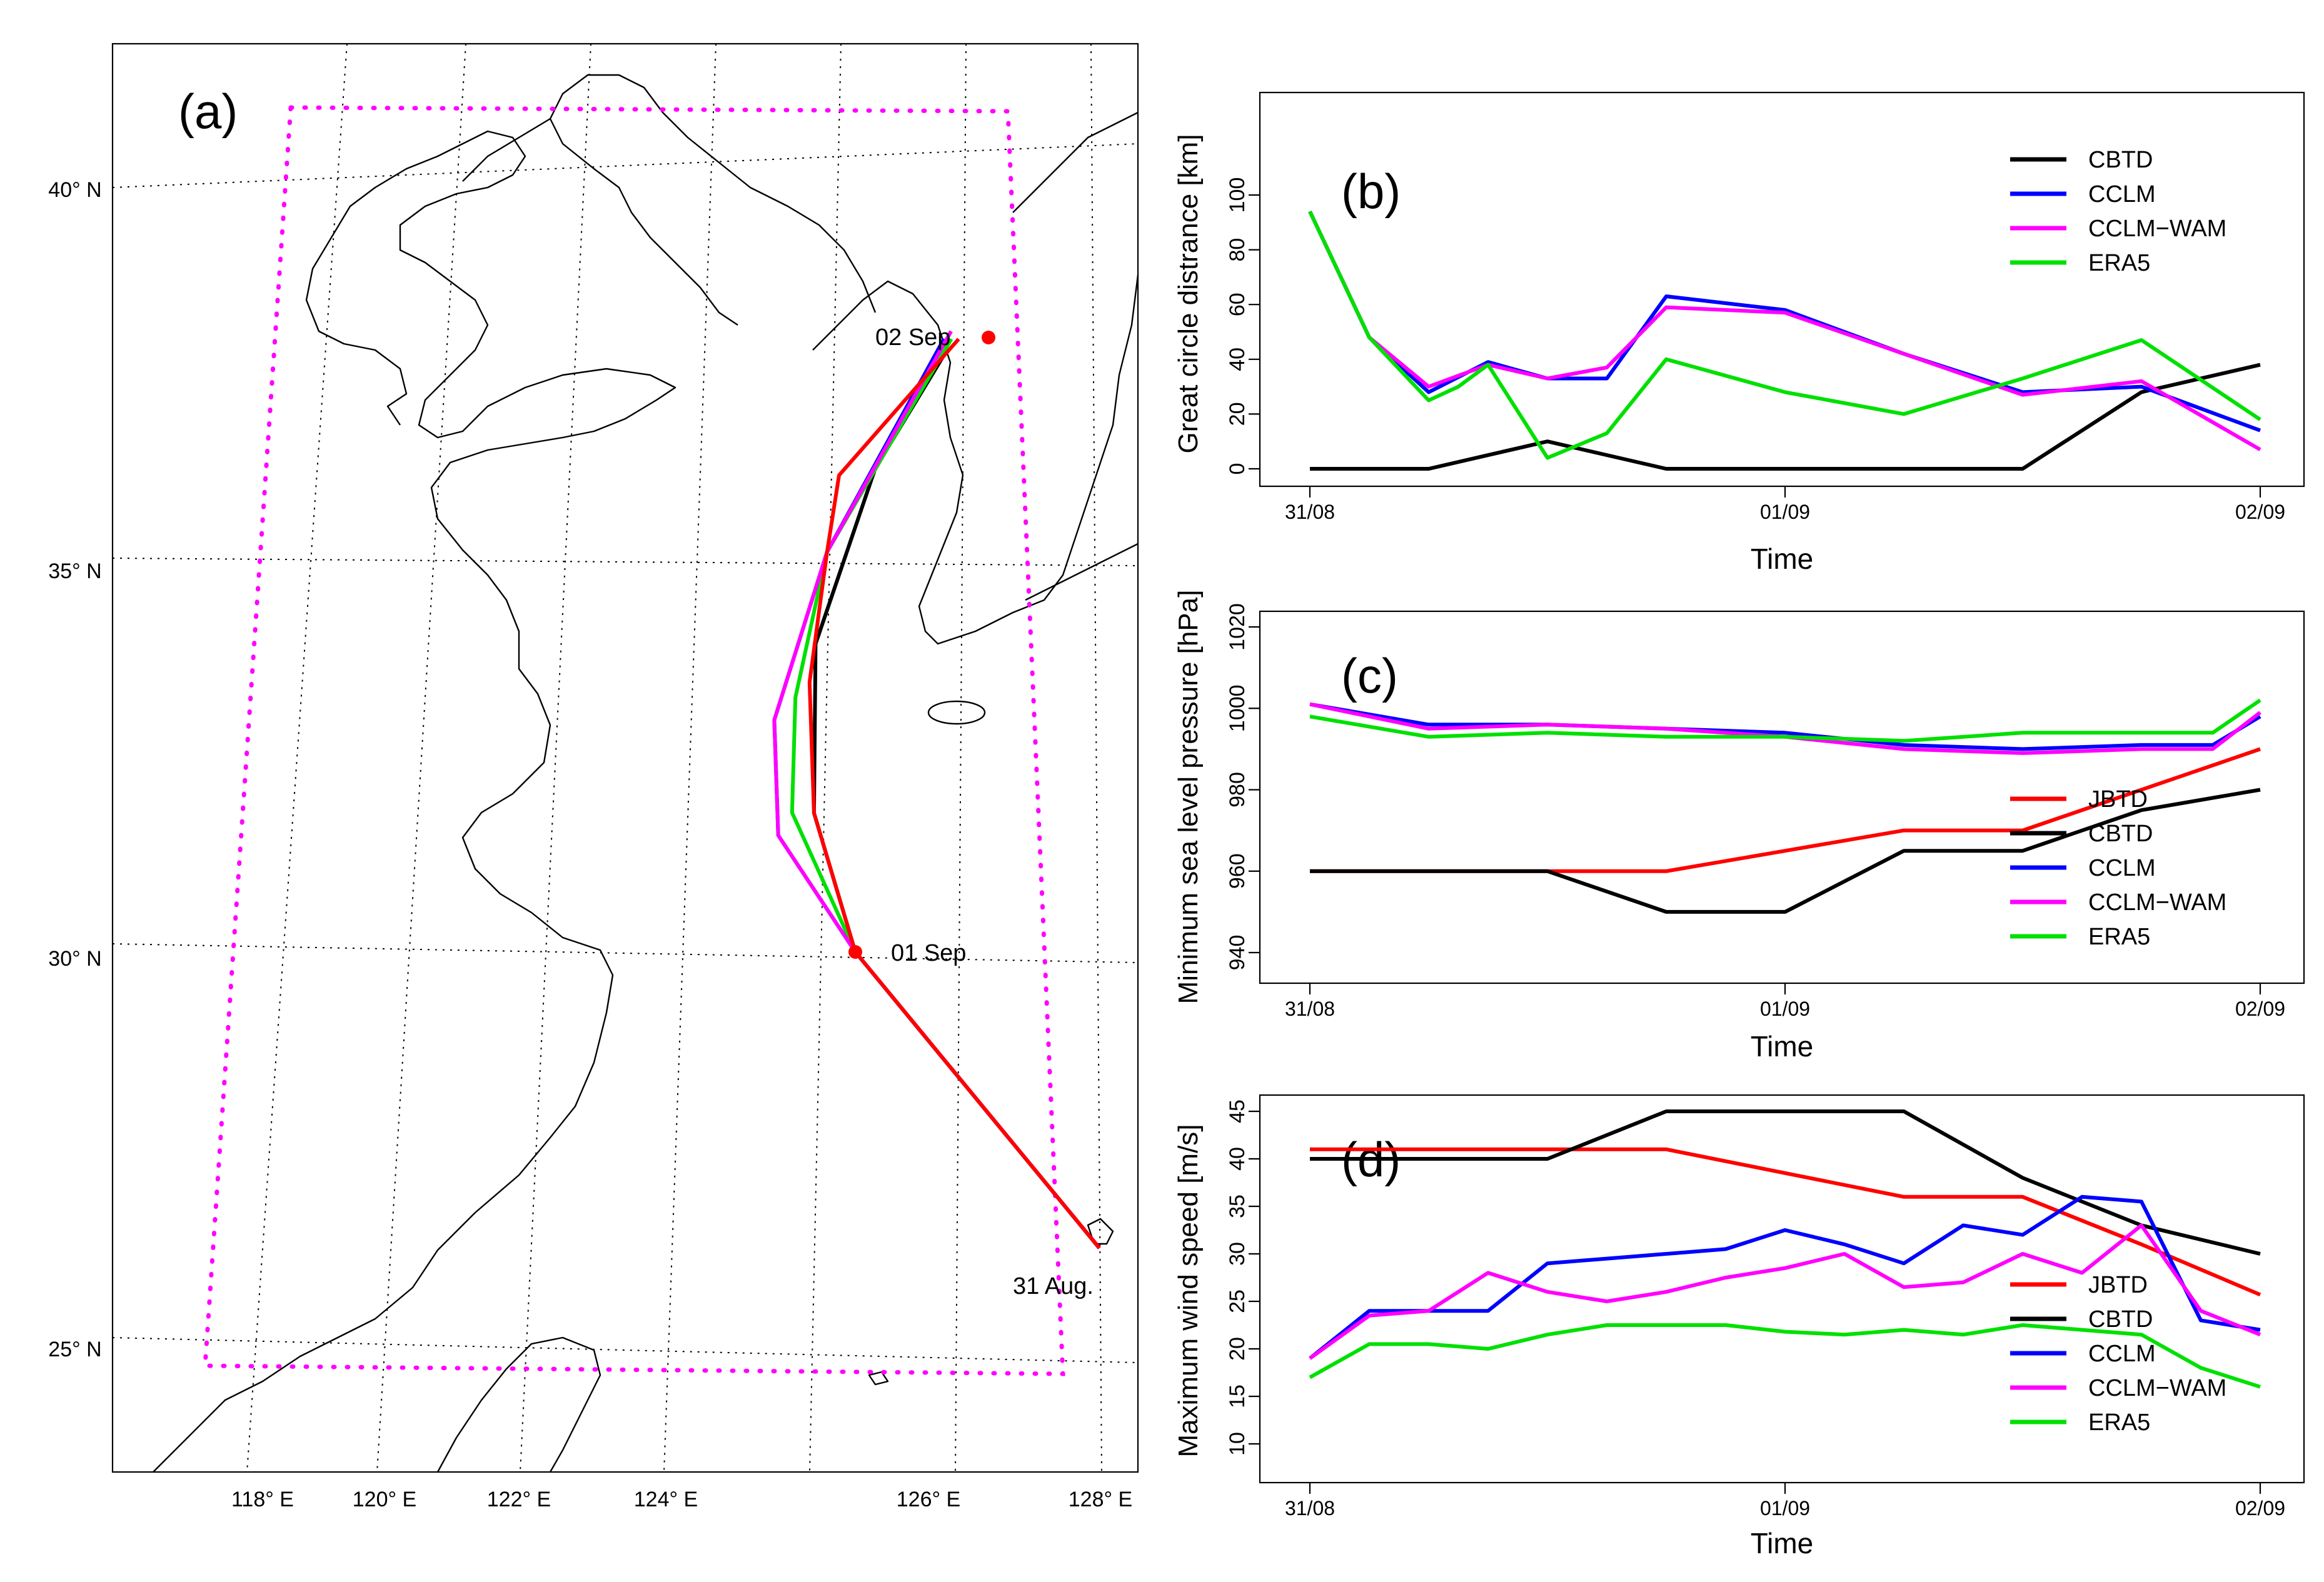  I want to click on panel-c-legend: JBTD CBTD CCLM CCLM−WAM ERA5, so click(2118, 868).